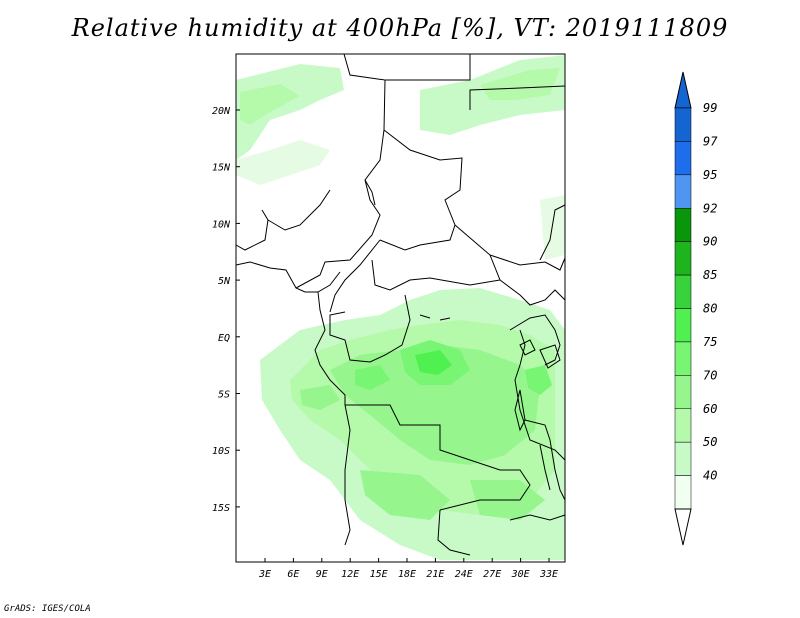 Image resolution: width=800 pixels, height=618 pixels. Describe the element at coordinates (696, 308) in the screenshot. I see `colorbar-legend: 99 97 95 92 90 85 80 75 70 60 50 40` at that location.